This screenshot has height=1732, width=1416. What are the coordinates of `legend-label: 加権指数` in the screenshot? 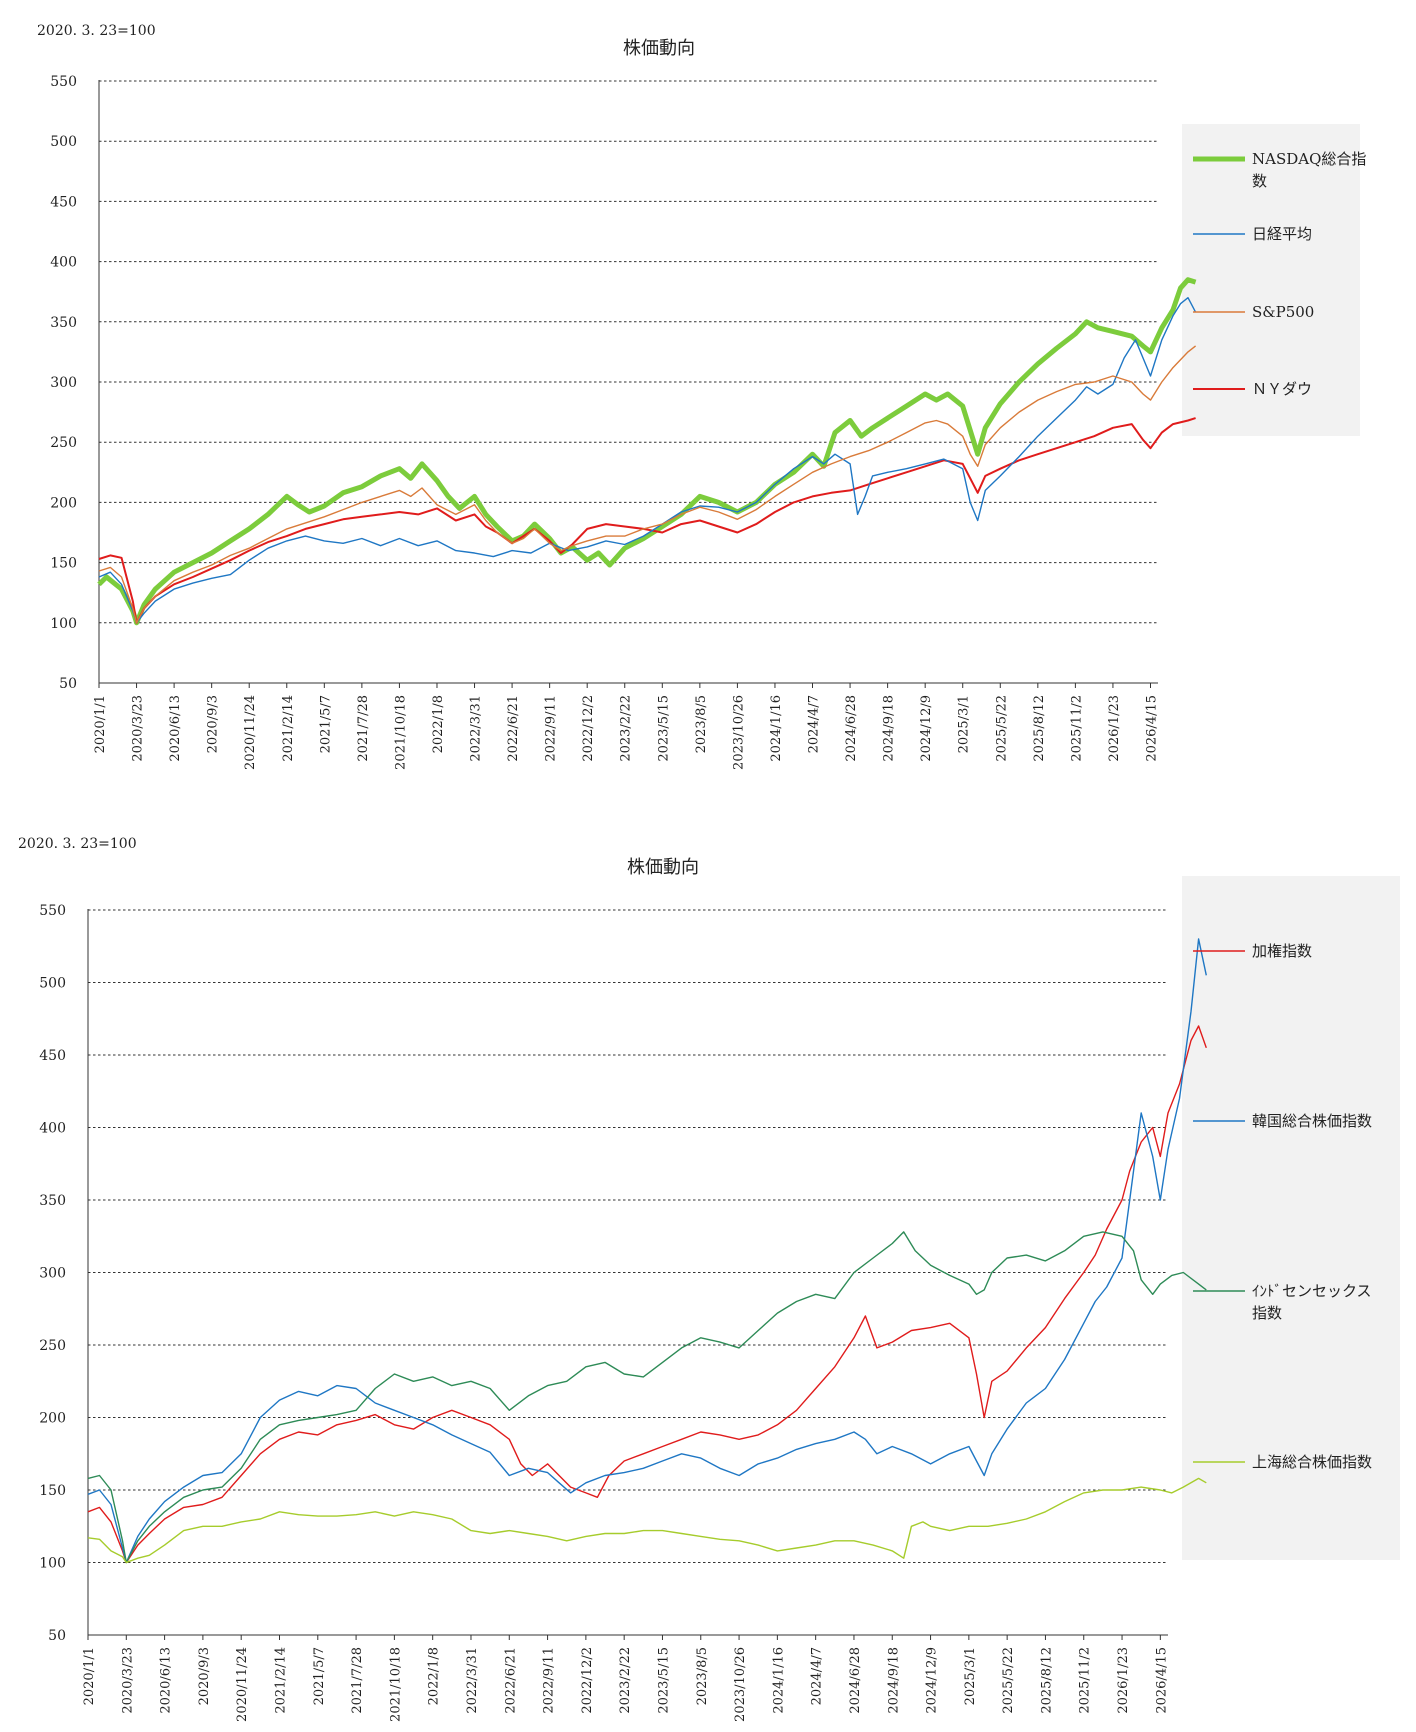 It's located at (1282, 951).